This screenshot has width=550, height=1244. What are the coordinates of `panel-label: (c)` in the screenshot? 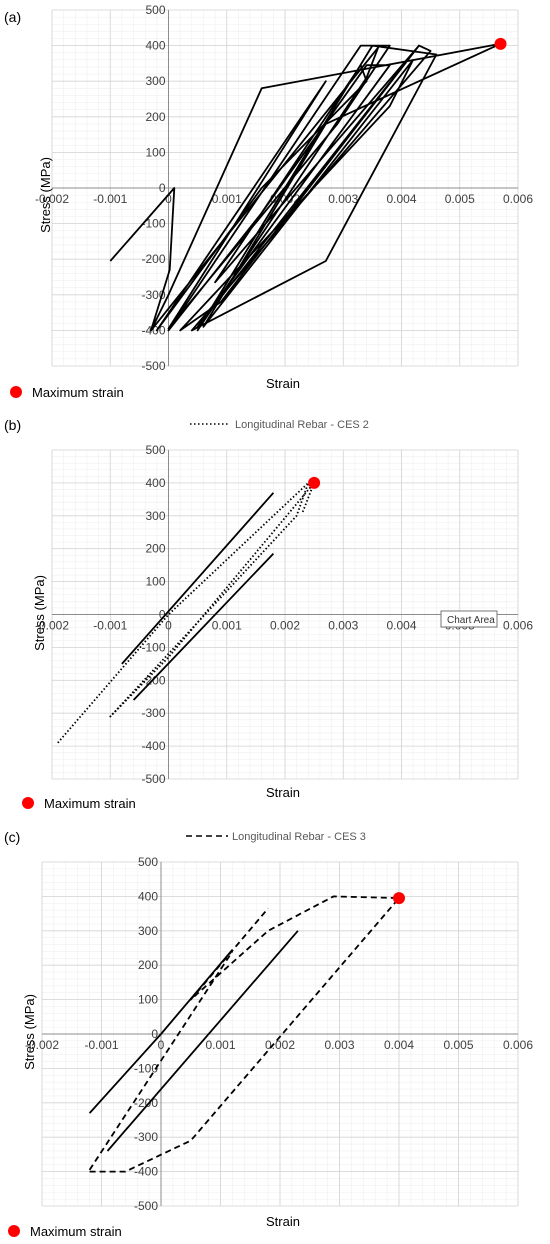 It's located at (12, 837).